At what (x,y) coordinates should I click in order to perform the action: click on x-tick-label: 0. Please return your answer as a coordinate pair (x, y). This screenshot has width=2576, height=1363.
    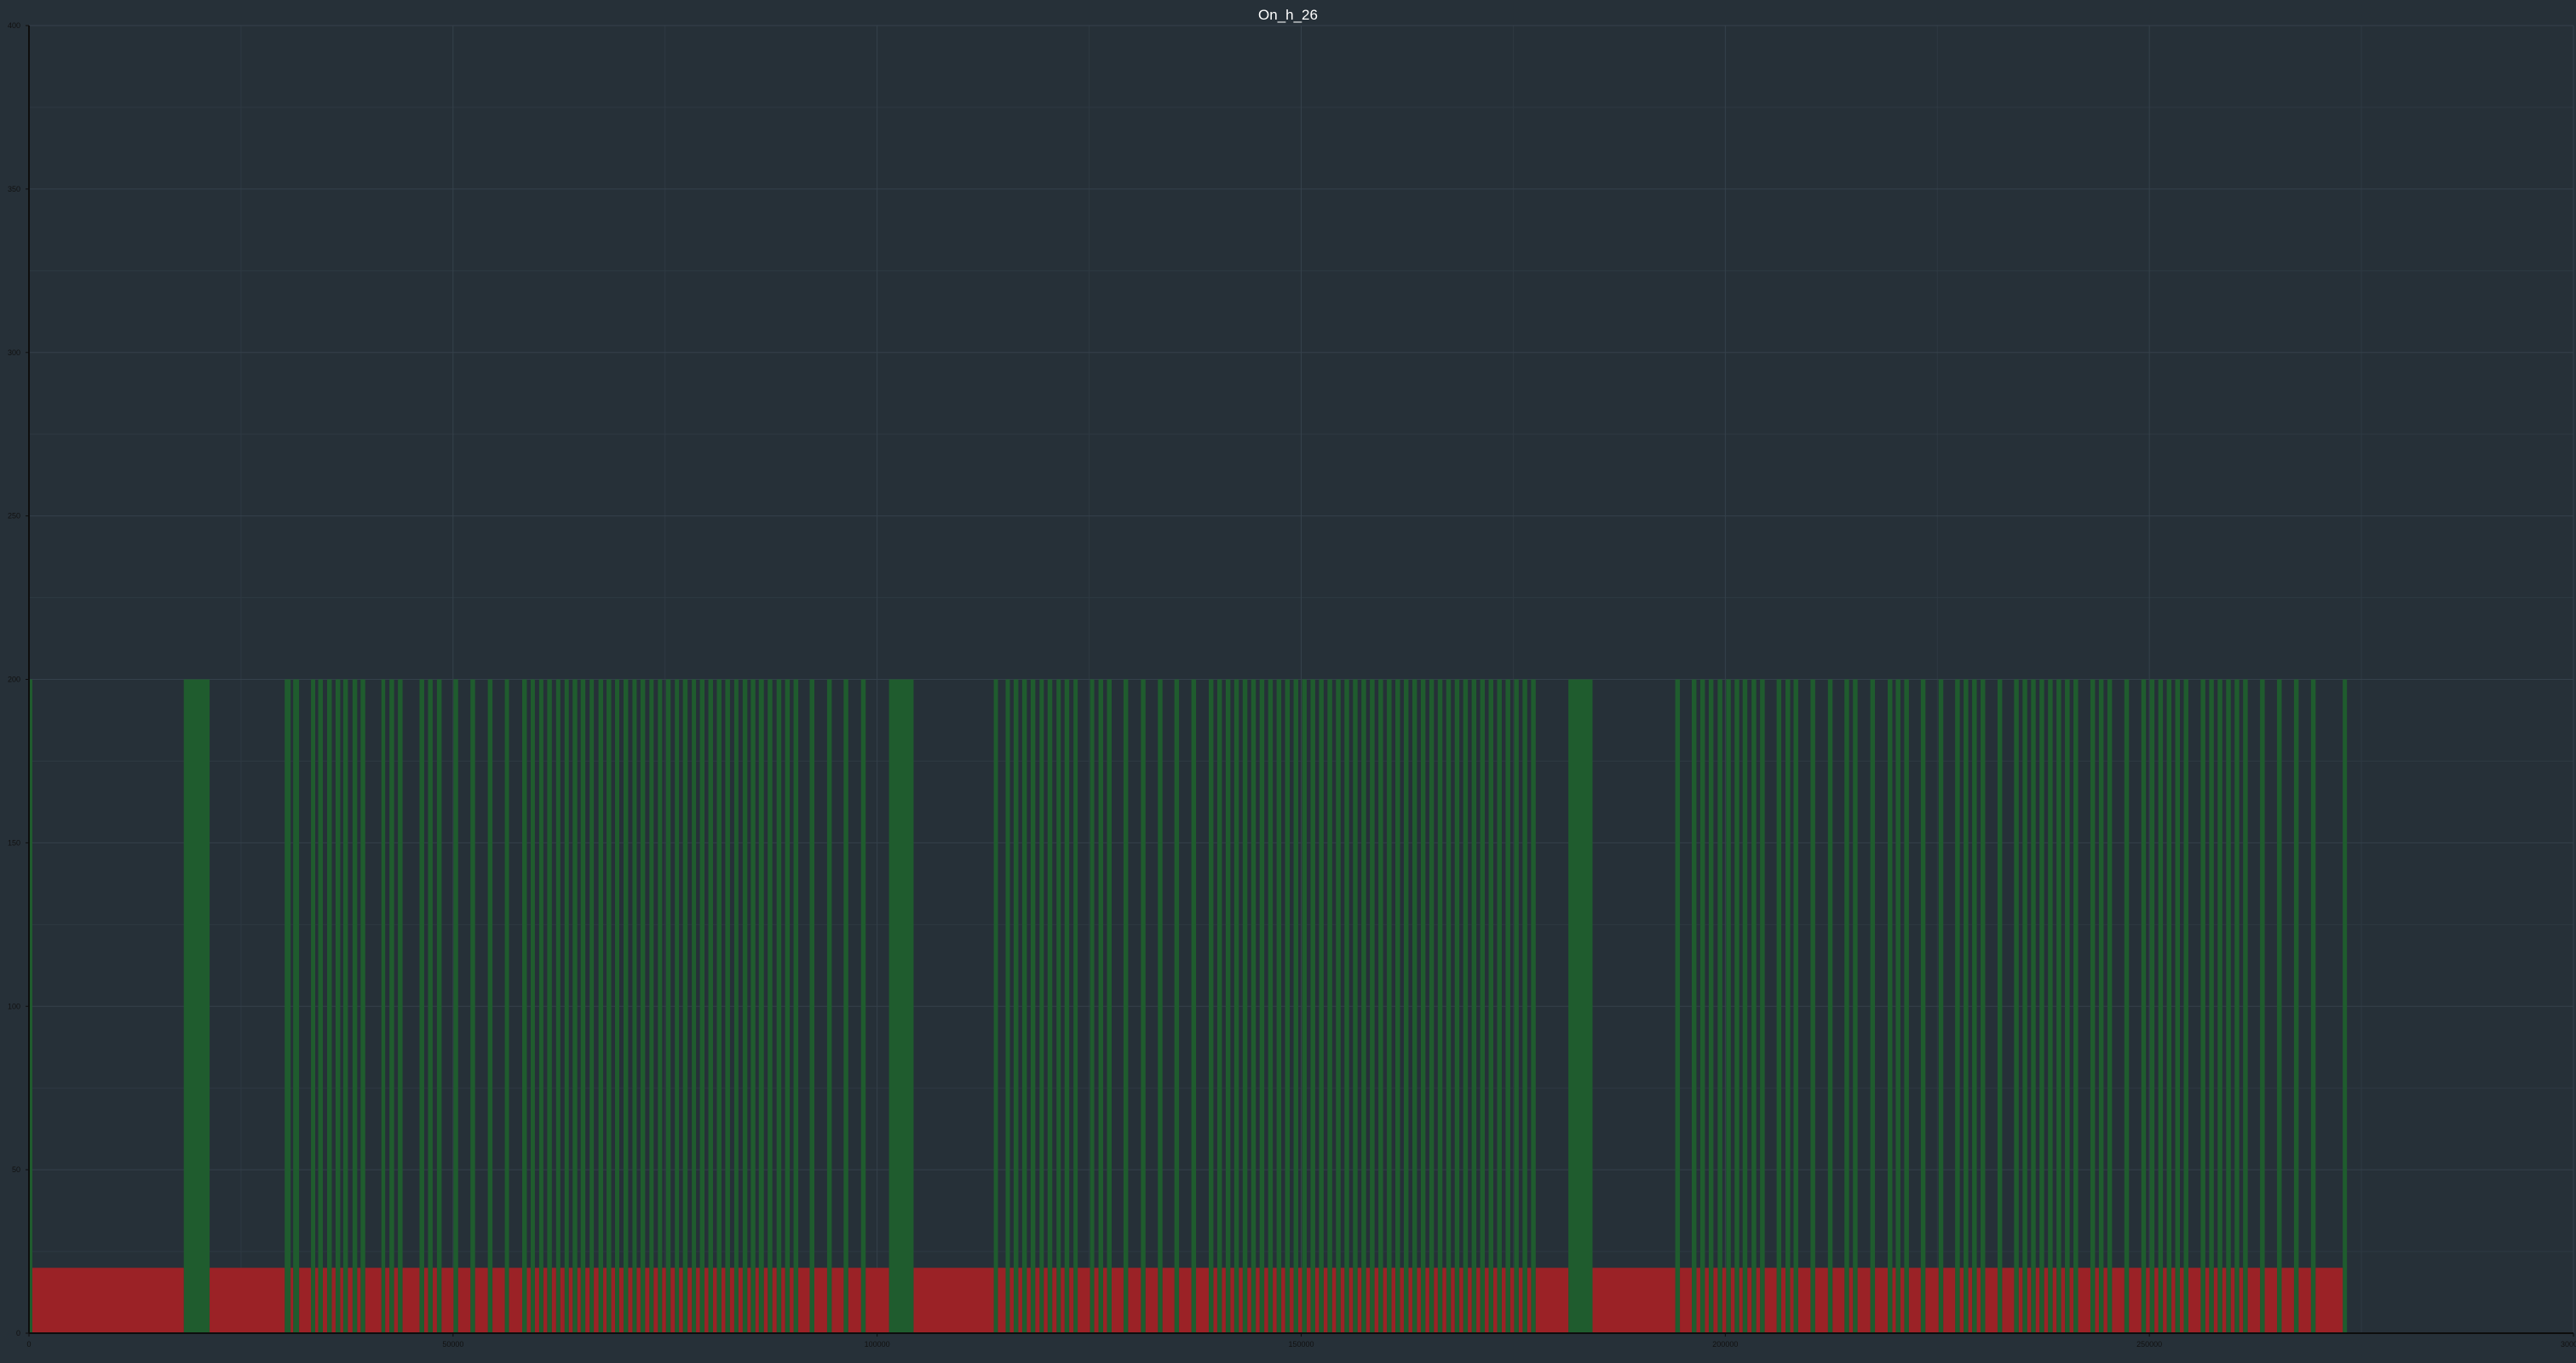
    Looking at the image, I should click on (29, 1345).